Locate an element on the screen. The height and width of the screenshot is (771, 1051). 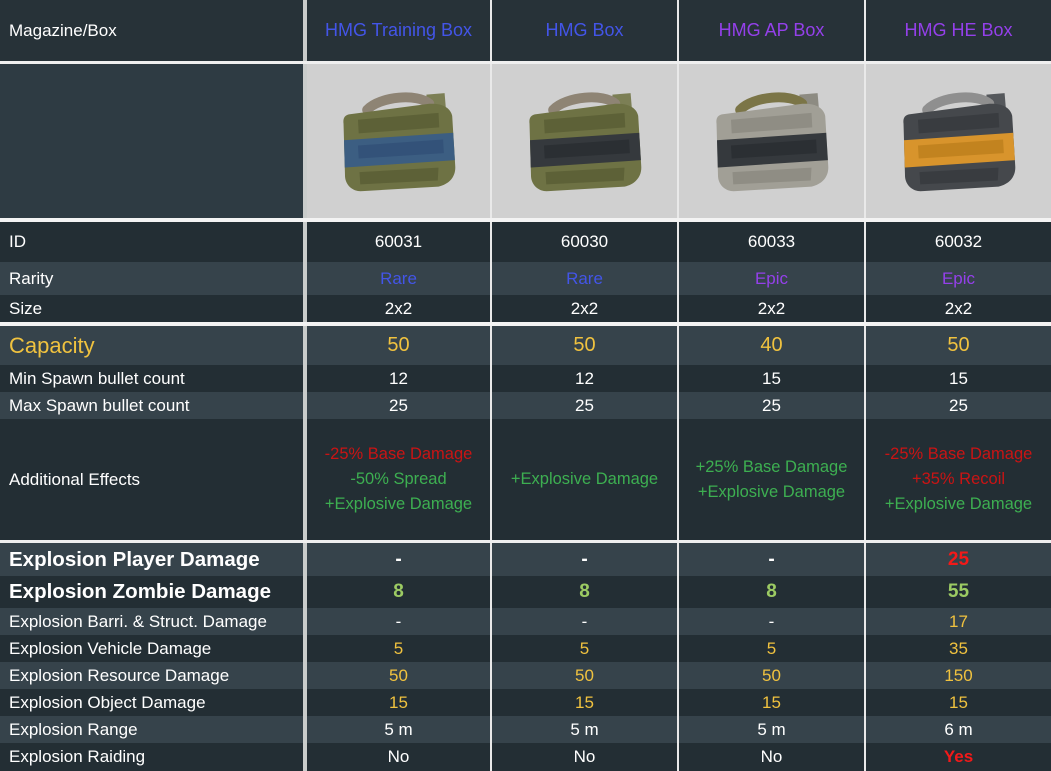
row-label-capacity: Capacity is located at coordinates (52, 345).